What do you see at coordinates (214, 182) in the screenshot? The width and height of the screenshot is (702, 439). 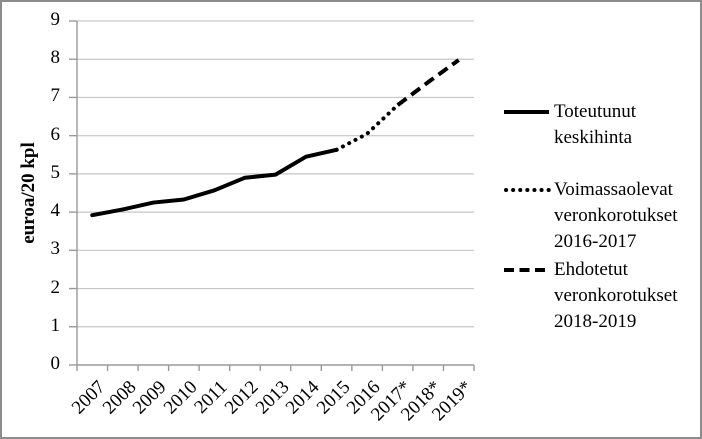 I see `series-line-solid` at bounding box center [214, 182].